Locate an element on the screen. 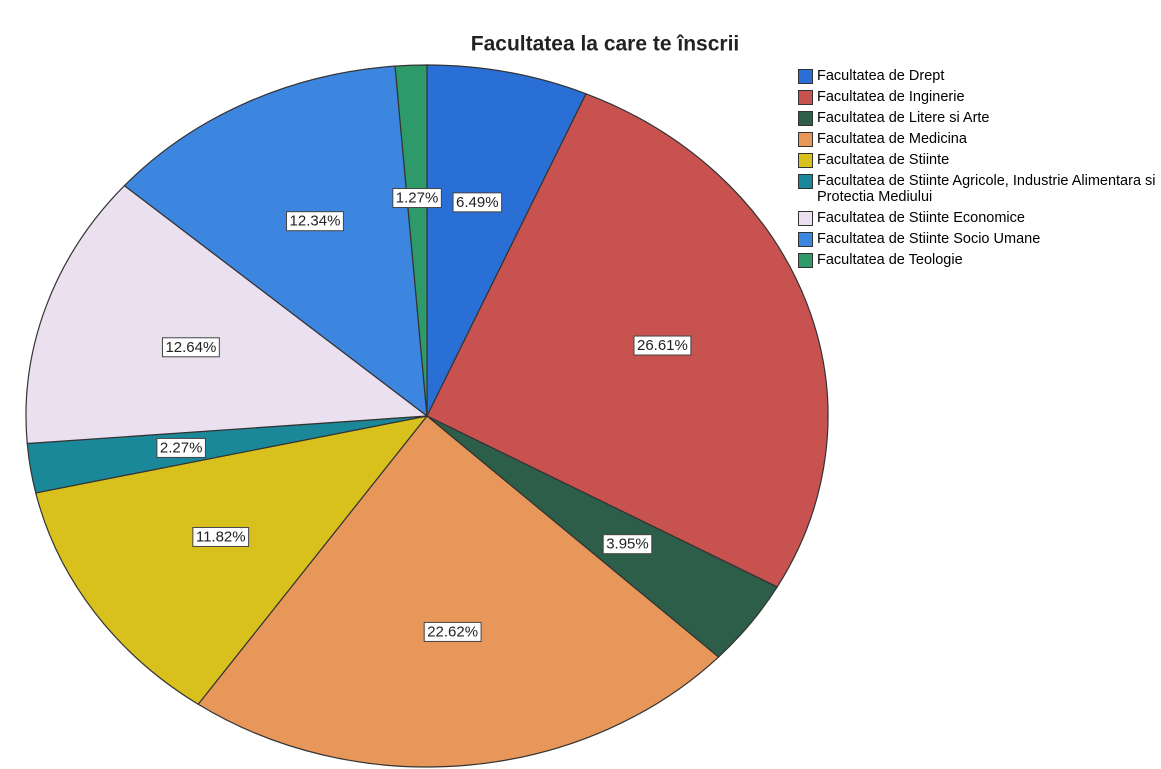 The height and width of the screenshot is (769, 1161). value-label: 2.27% is located at coordinates (181, 447).